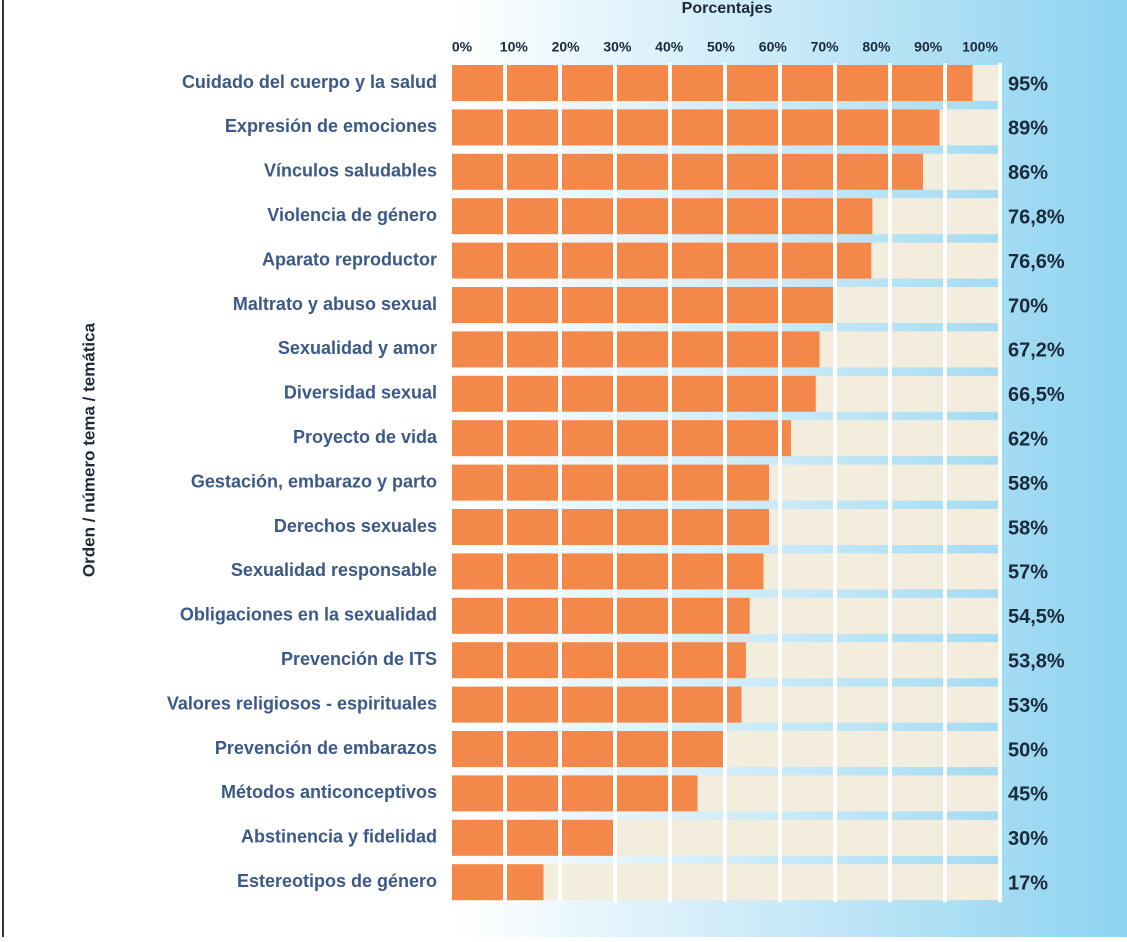  What do you see at coordinates (980, 47) in the screenshot?
I see `x-tick-label: 100%` at bounding box center [980, 47].